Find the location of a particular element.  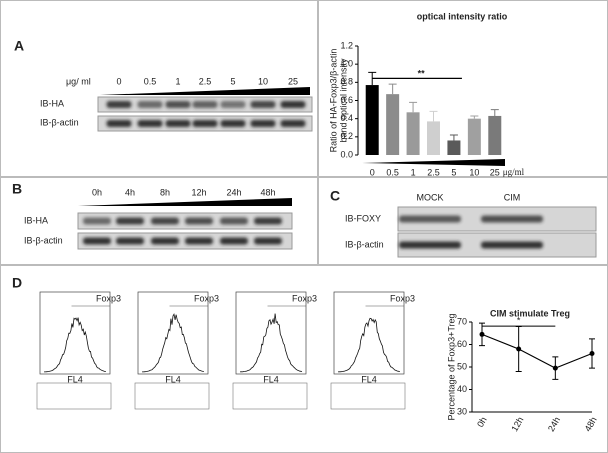

y-axis-label: Percentage of Foxp3+Treg is located at coordinates (451, 367).